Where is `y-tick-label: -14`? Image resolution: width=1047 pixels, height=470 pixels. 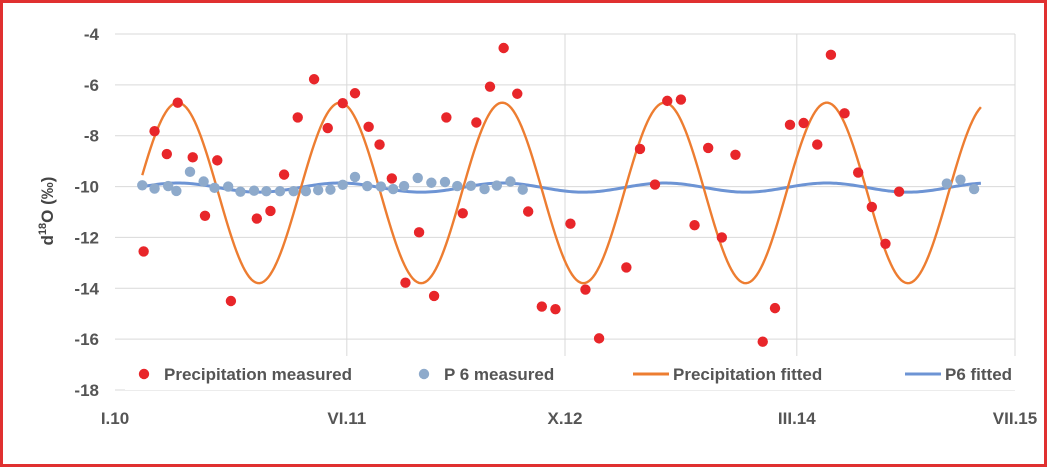 y-tick-label: -14 is located at coordinates (86, 288).